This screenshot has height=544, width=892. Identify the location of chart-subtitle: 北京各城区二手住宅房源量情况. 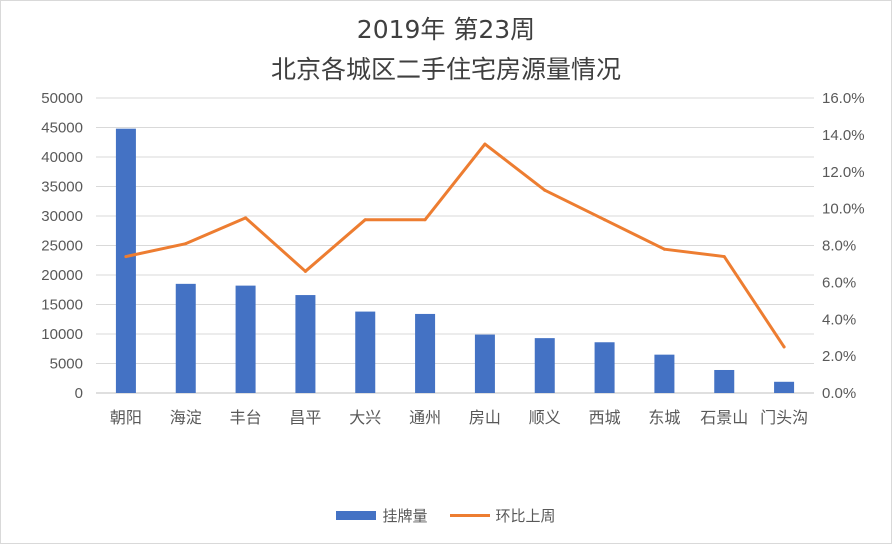
(445, 69).